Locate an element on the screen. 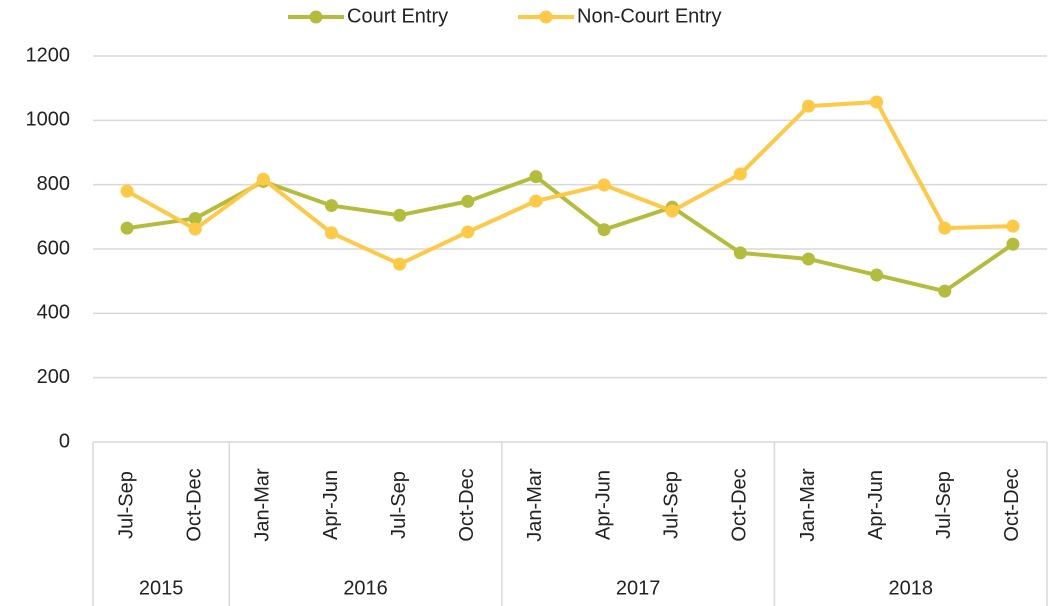 The image size is (1049, 606). y-tick-label: 400 is located at coordinates (53, 313).